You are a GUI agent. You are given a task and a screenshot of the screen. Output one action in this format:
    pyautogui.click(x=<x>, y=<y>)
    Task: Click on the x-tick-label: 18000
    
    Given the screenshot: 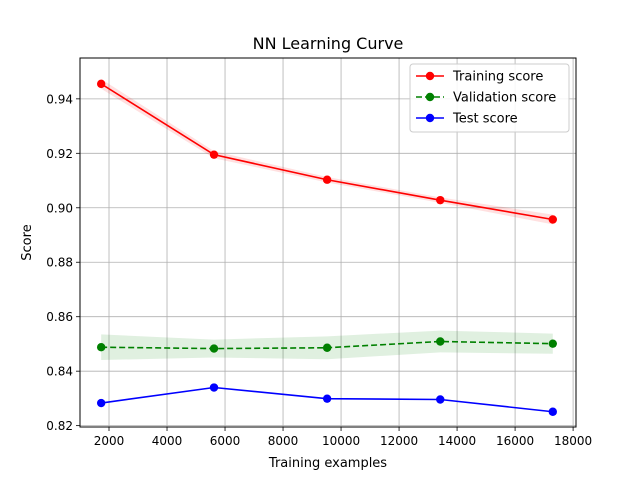 What is the action you would take?
    pyautogui.click(x=573, y=441)
    